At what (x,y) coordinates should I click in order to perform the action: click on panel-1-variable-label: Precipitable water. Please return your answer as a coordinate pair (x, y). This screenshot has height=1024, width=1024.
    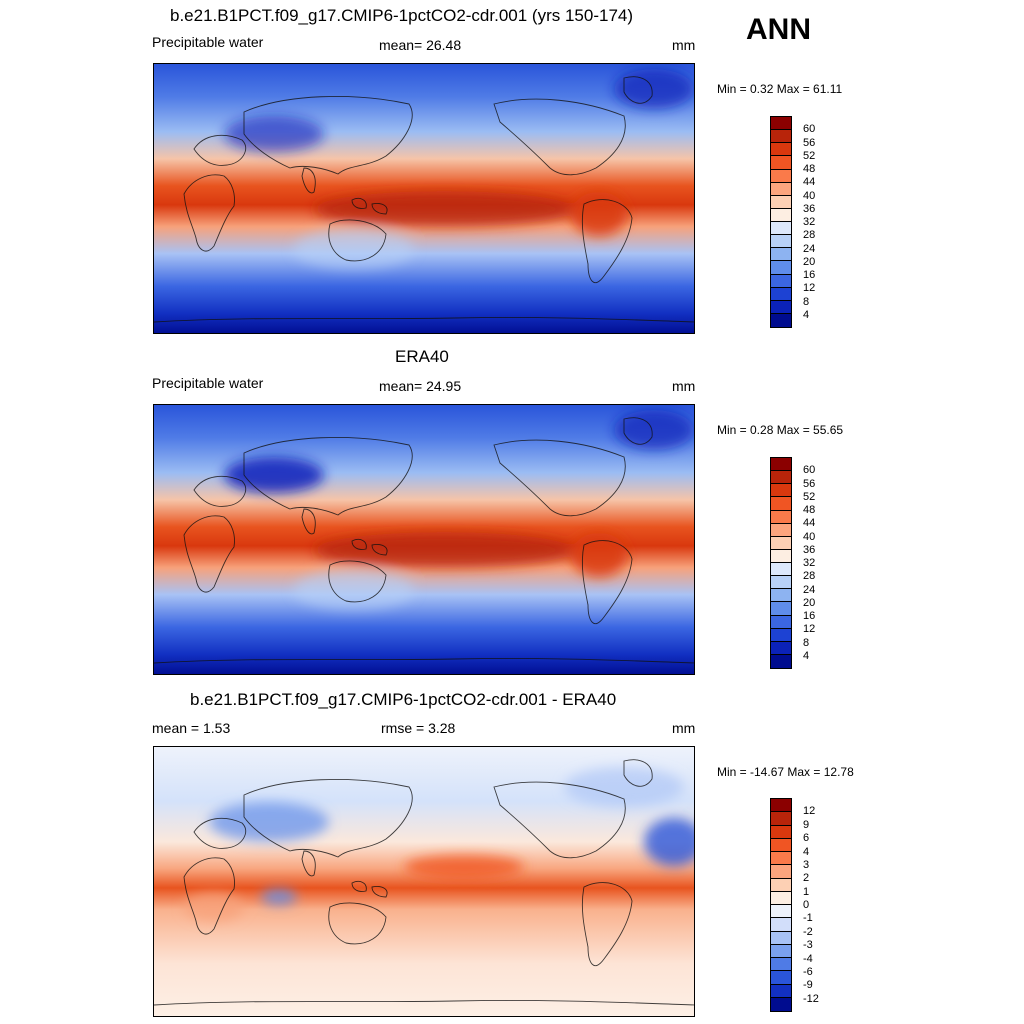
    Looking at the image, I should click on (208, 42).